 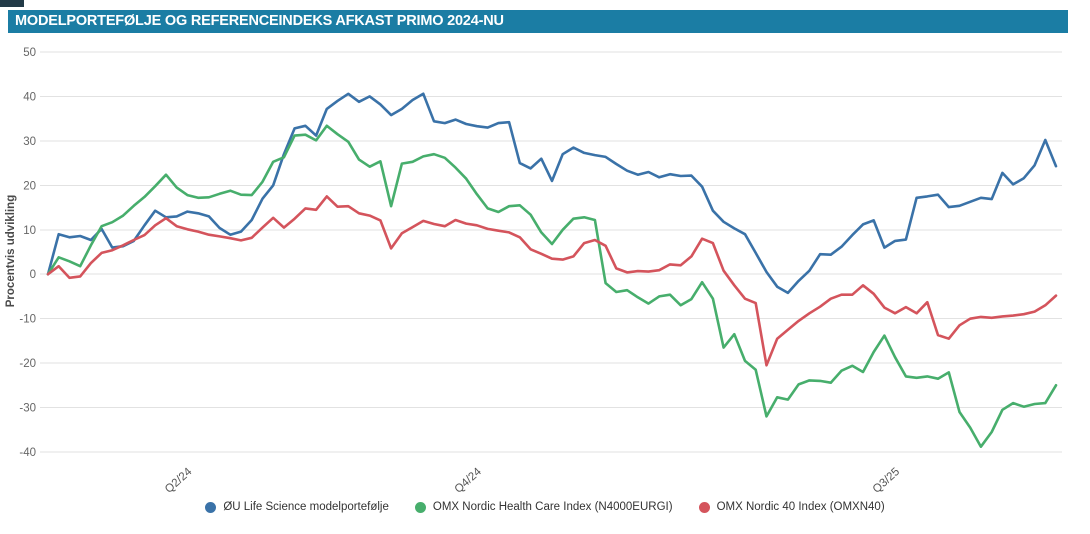 I want to click on y-tick-label: 50, so click(x=29, y=53).